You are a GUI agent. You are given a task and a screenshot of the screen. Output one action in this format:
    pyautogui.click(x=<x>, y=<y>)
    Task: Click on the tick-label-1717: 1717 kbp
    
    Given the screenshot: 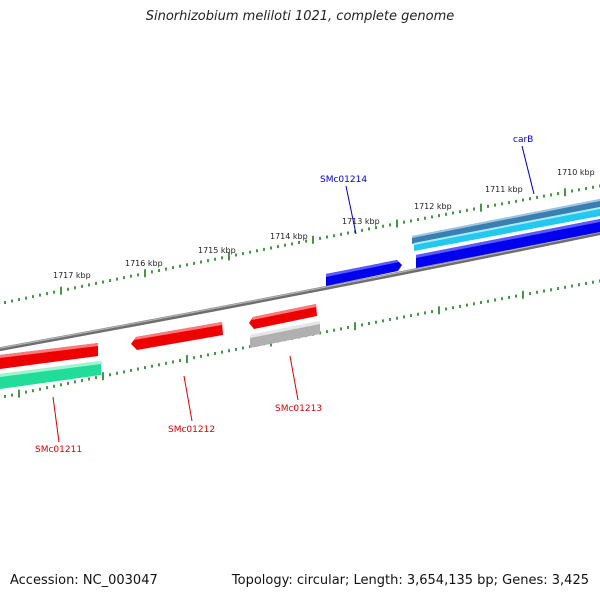 What is the action you would take?
    pyautogui.click(x=72, y=275)
    